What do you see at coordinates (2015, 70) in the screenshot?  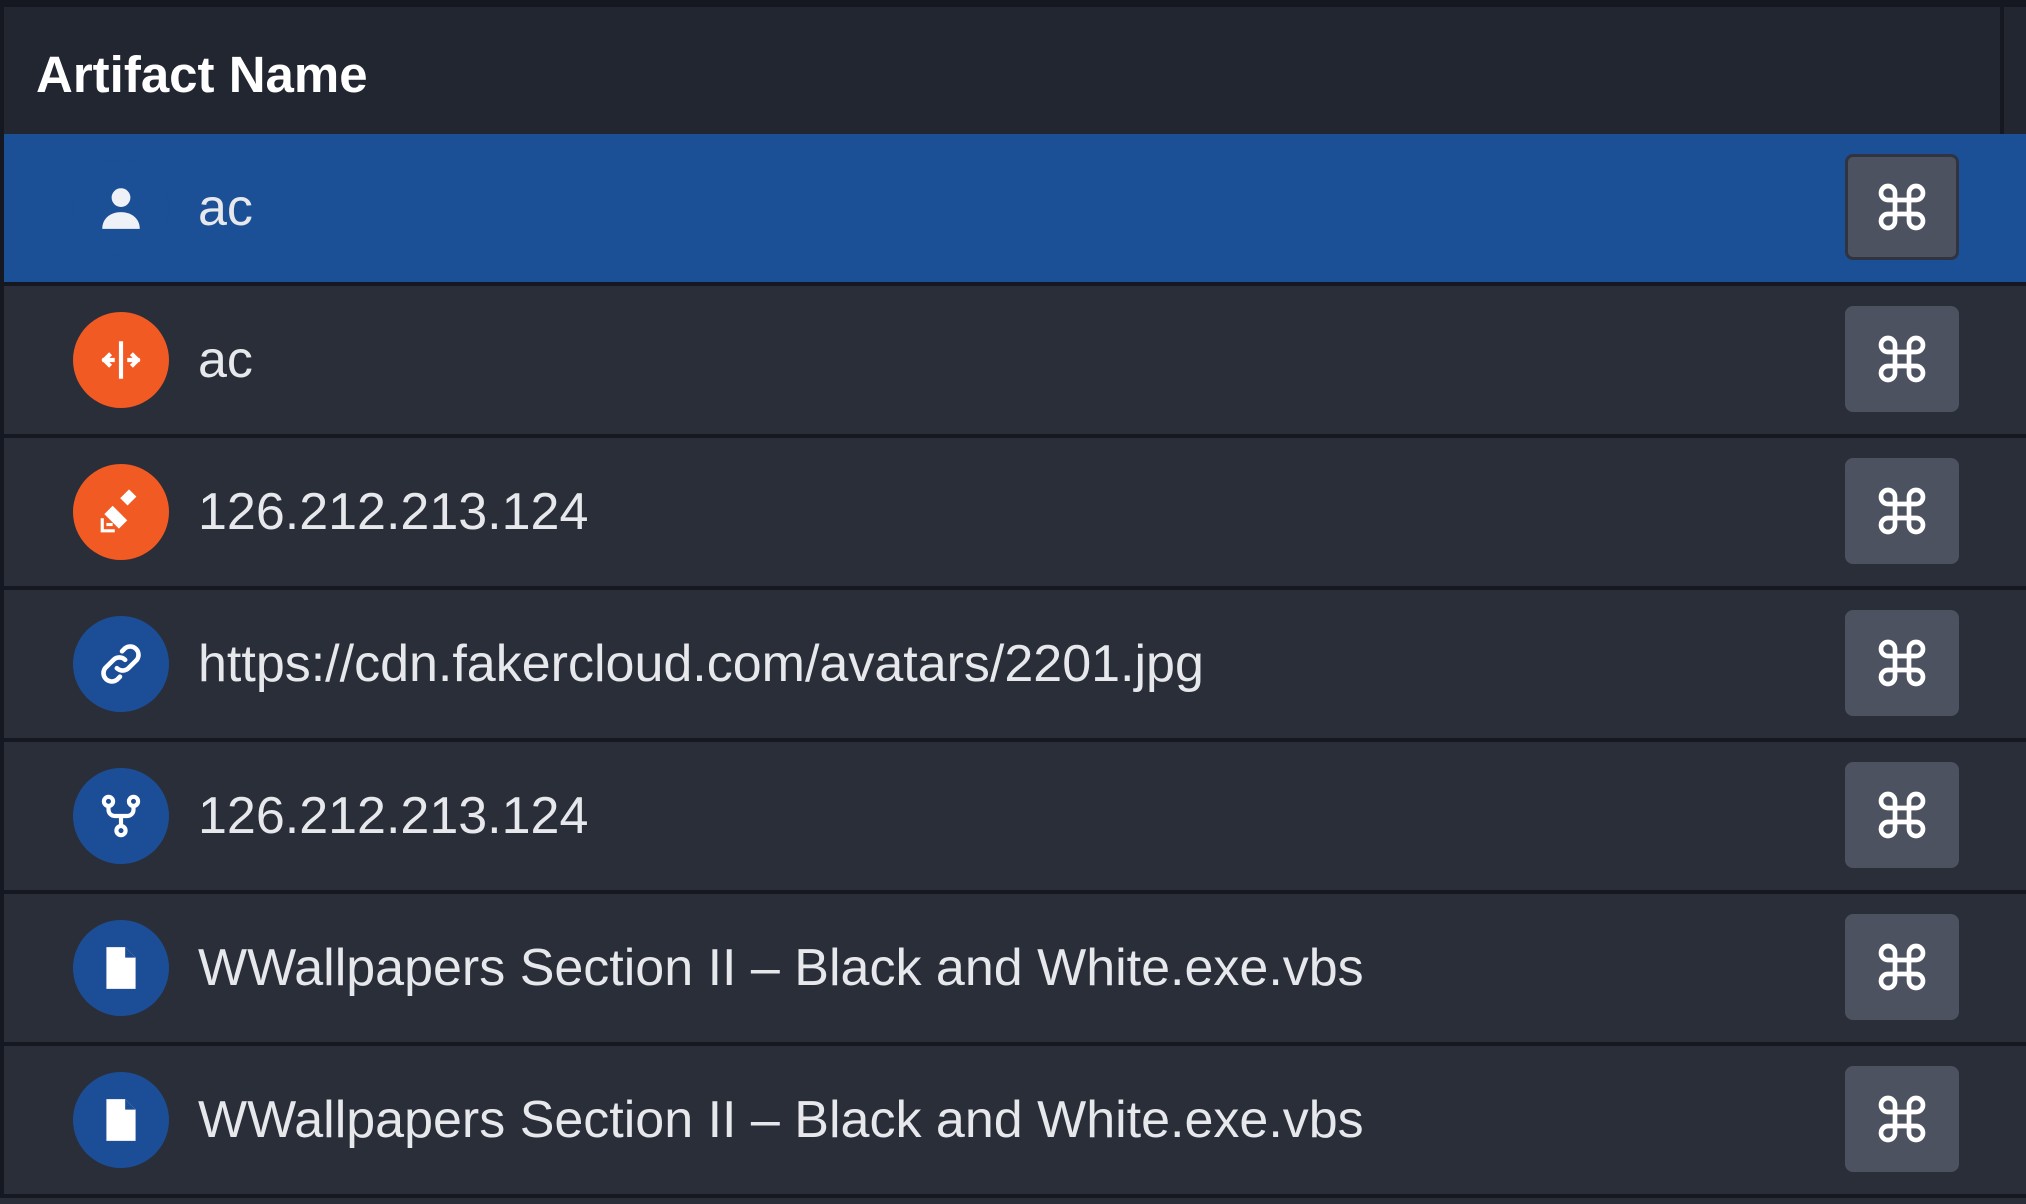 I see `header-filler` at bounding box center [2015, 70].